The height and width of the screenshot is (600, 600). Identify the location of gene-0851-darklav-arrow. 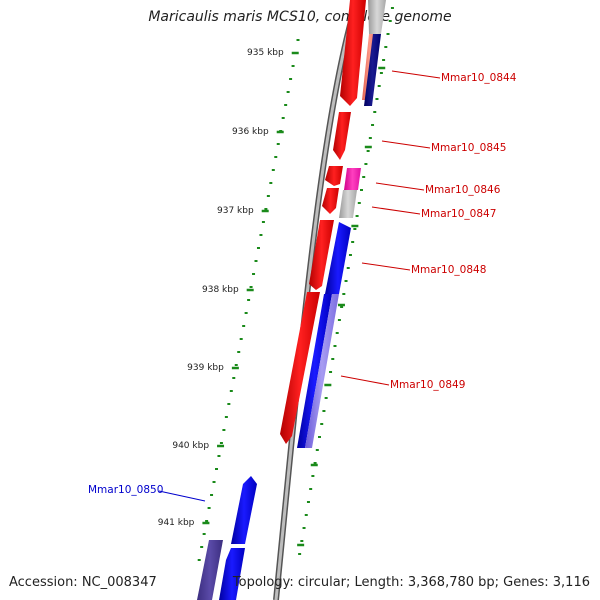
(210, 570).